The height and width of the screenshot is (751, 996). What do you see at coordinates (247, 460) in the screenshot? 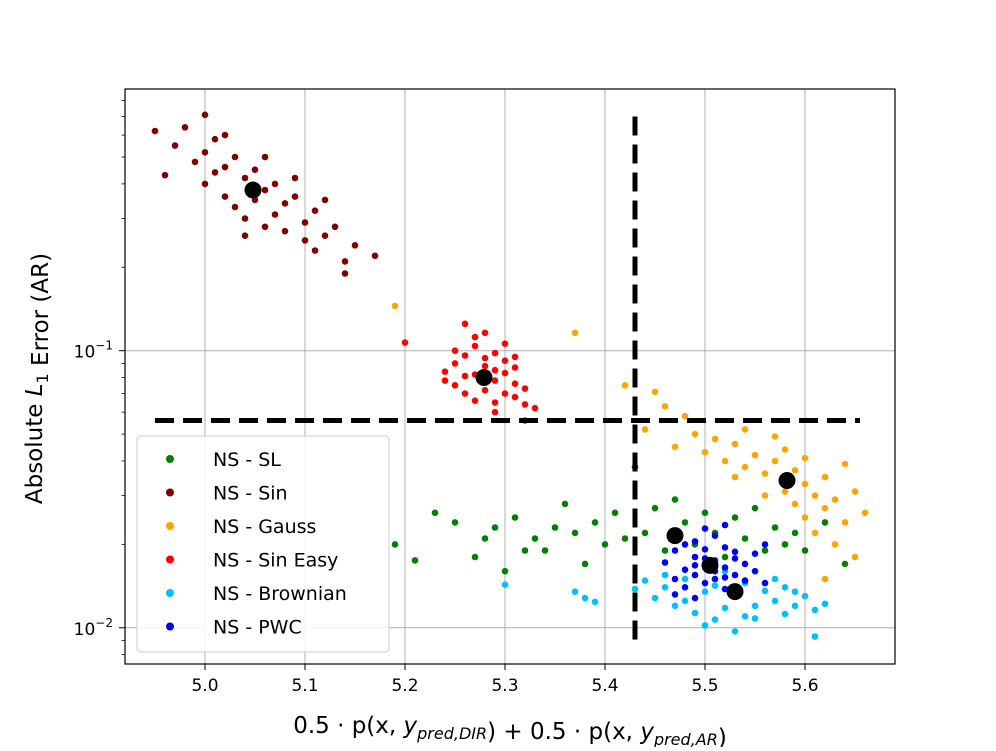
I see `legend-label: NS - SL` at bounding box center [247, 460].